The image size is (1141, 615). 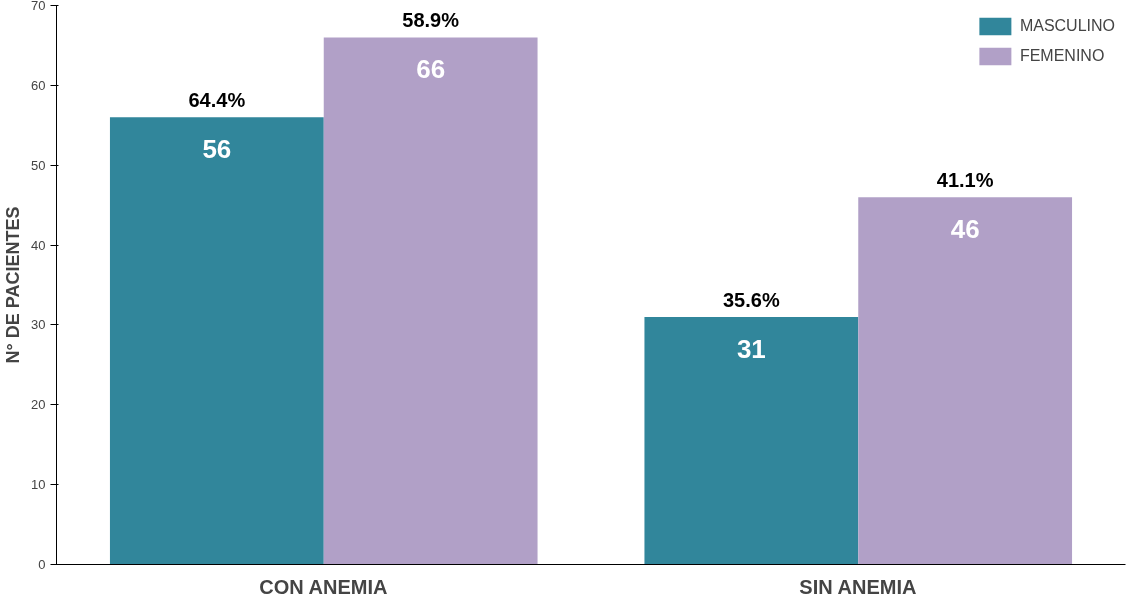 I want to click on data-label: 46, so click(x=965, y=229).